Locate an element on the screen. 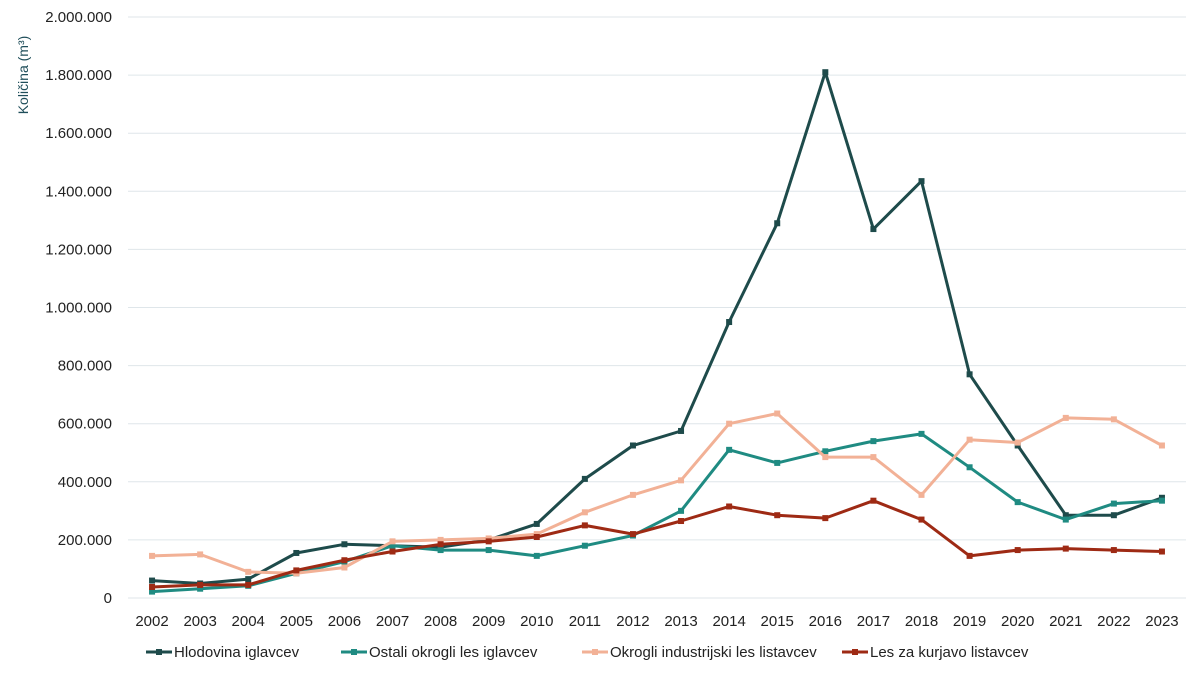 This screenshot has height=675, width=1200. legend-item: Okrogli industrijski les listavcev is located at coordinates (699, 652).